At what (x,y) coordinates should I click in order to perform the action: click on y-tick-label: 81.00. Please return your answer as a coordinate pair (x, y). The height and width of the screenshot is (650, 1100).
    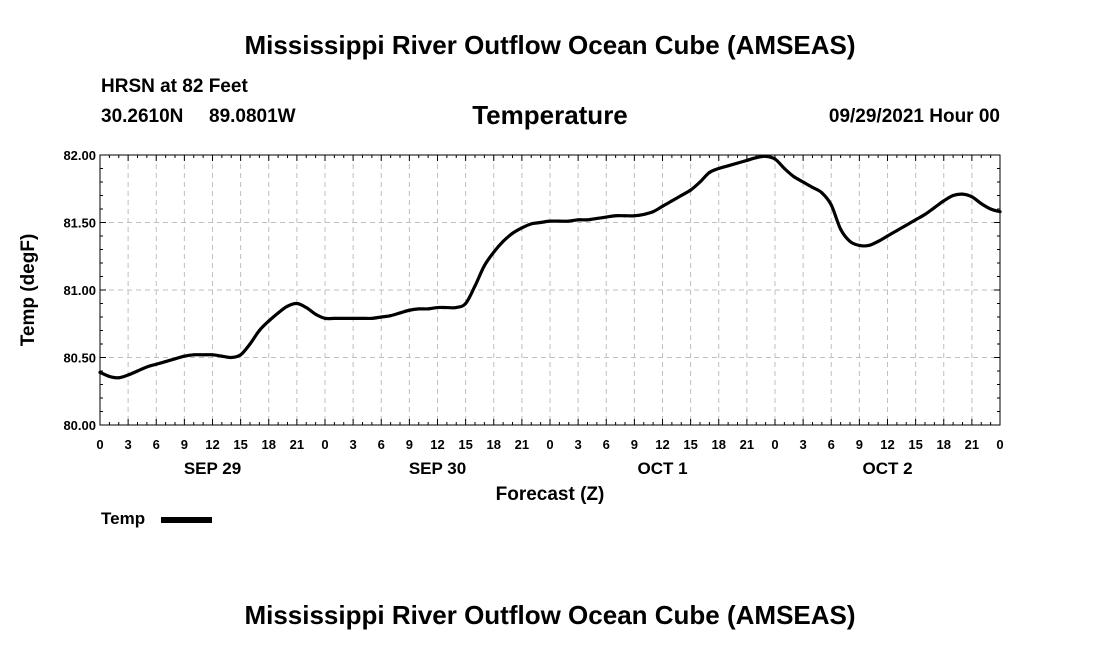
    Looking at the image, I should click on (79, 290).